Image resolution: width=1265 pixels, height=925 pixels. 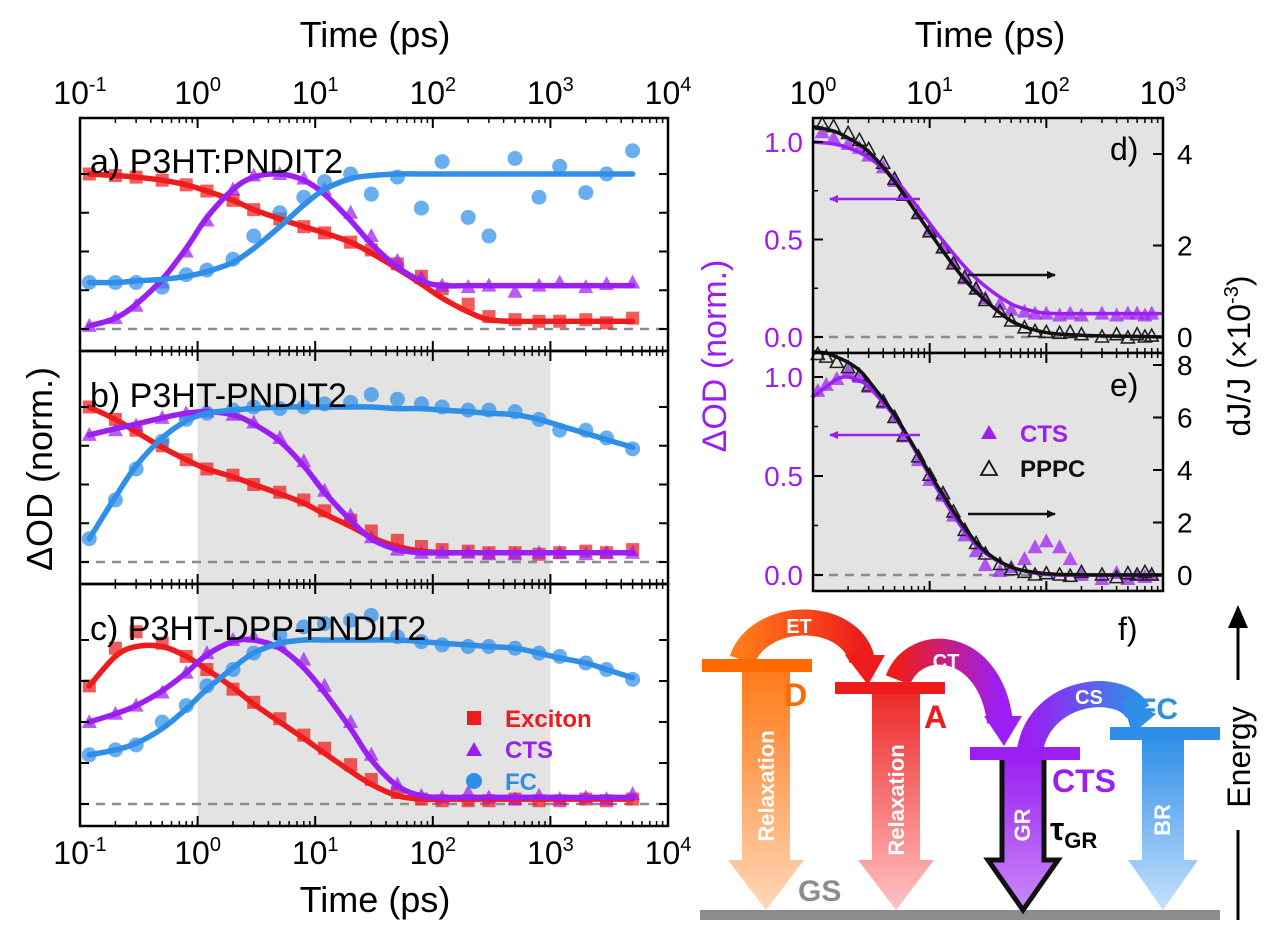 I want to click on panel-e-label: e), so click(x=1124, y=385).